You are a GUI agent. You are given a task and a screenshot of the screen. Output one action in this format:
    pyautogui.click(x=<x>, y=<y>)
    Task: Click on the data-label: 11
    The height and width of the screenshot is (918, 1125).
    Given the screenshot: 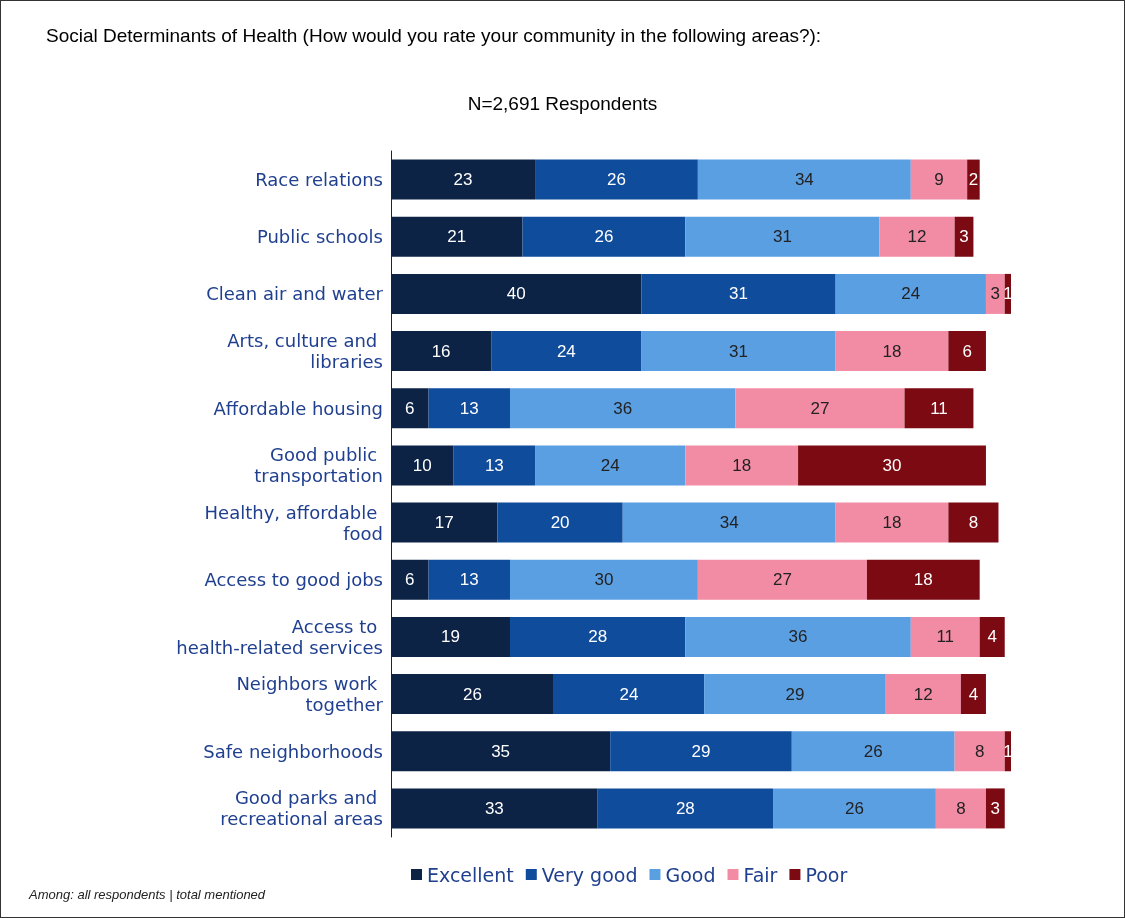 What is the action you would take?
    pyautogui.click(x=939, y=408)
    